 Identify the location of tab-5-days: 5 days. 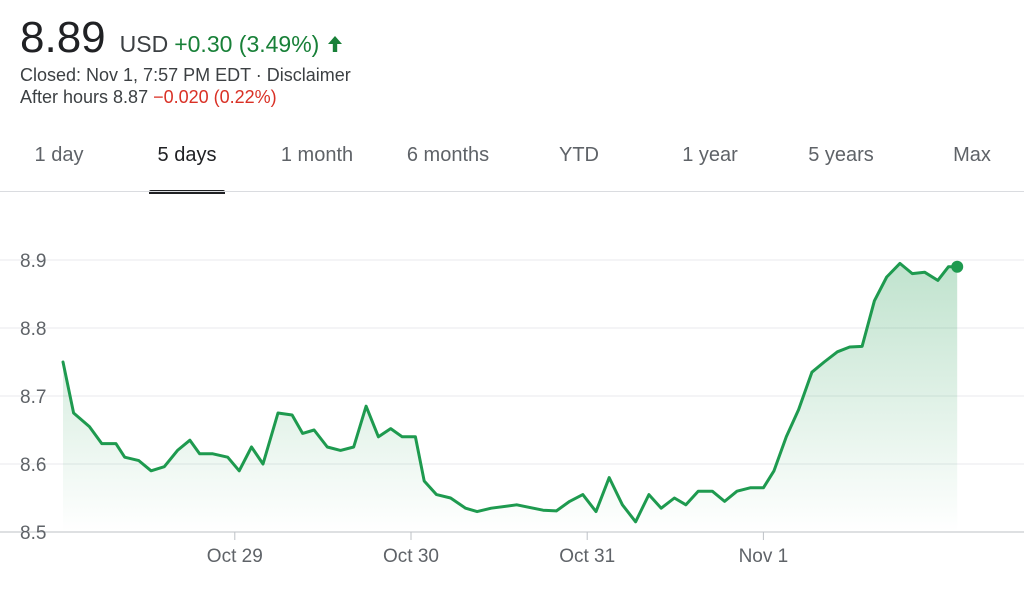
(187, 155).